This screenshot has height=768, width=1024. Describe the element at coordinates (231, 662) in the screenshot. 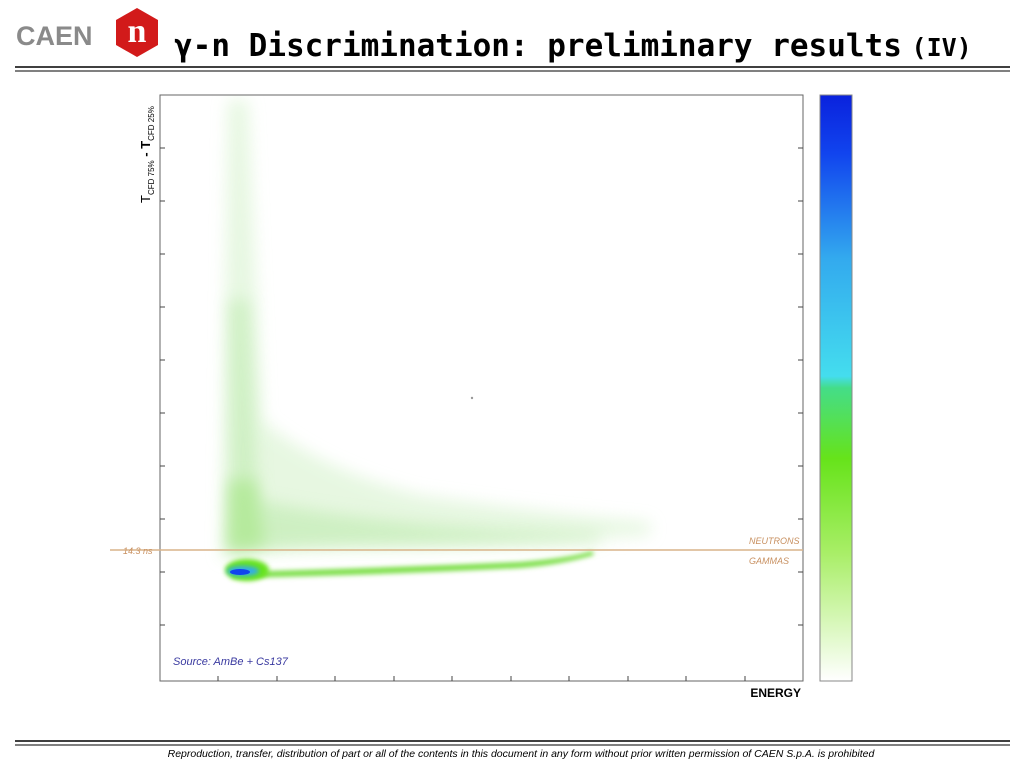

I see `source-note: Source: AmBe + Cs137` at that location.